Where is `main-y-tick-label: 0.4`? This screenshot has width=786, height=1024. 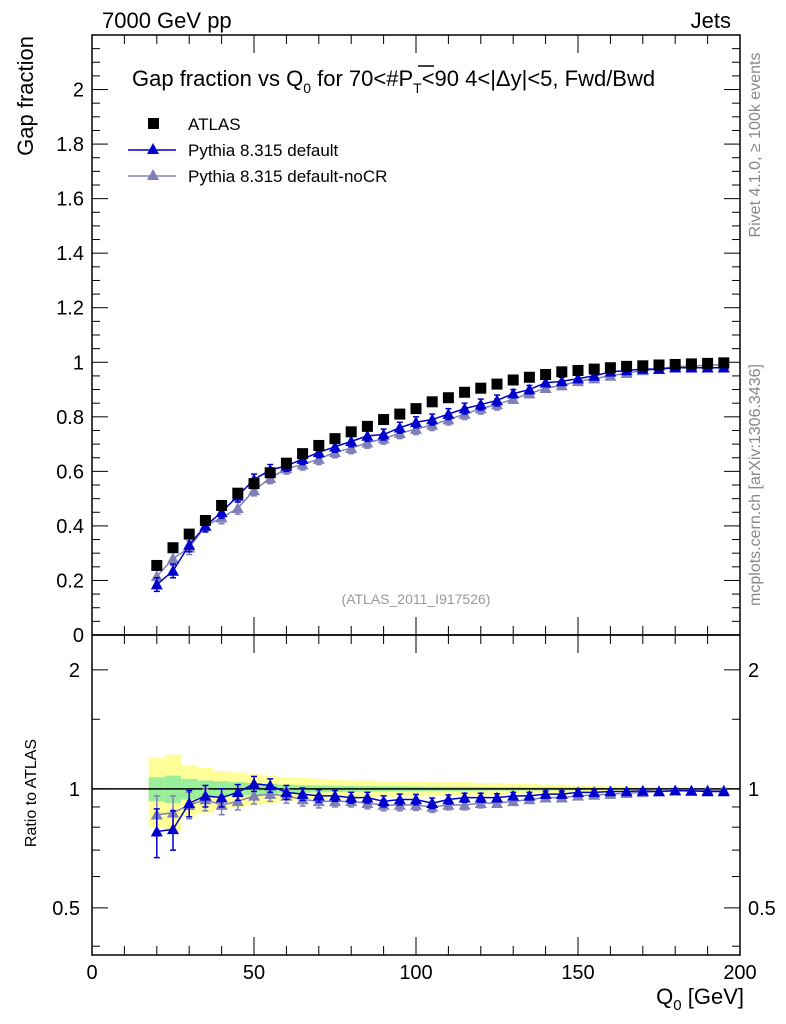
main-y-tick-label: 0.4 is located at coordinates (70, 527).